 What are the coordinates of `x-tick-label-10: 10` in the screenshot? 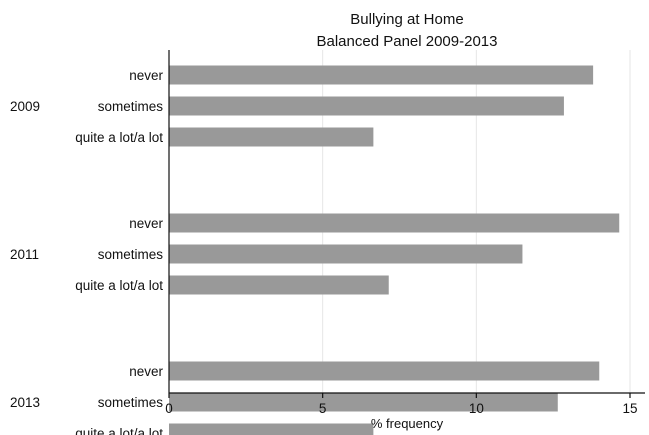 It's located at (476, 408).